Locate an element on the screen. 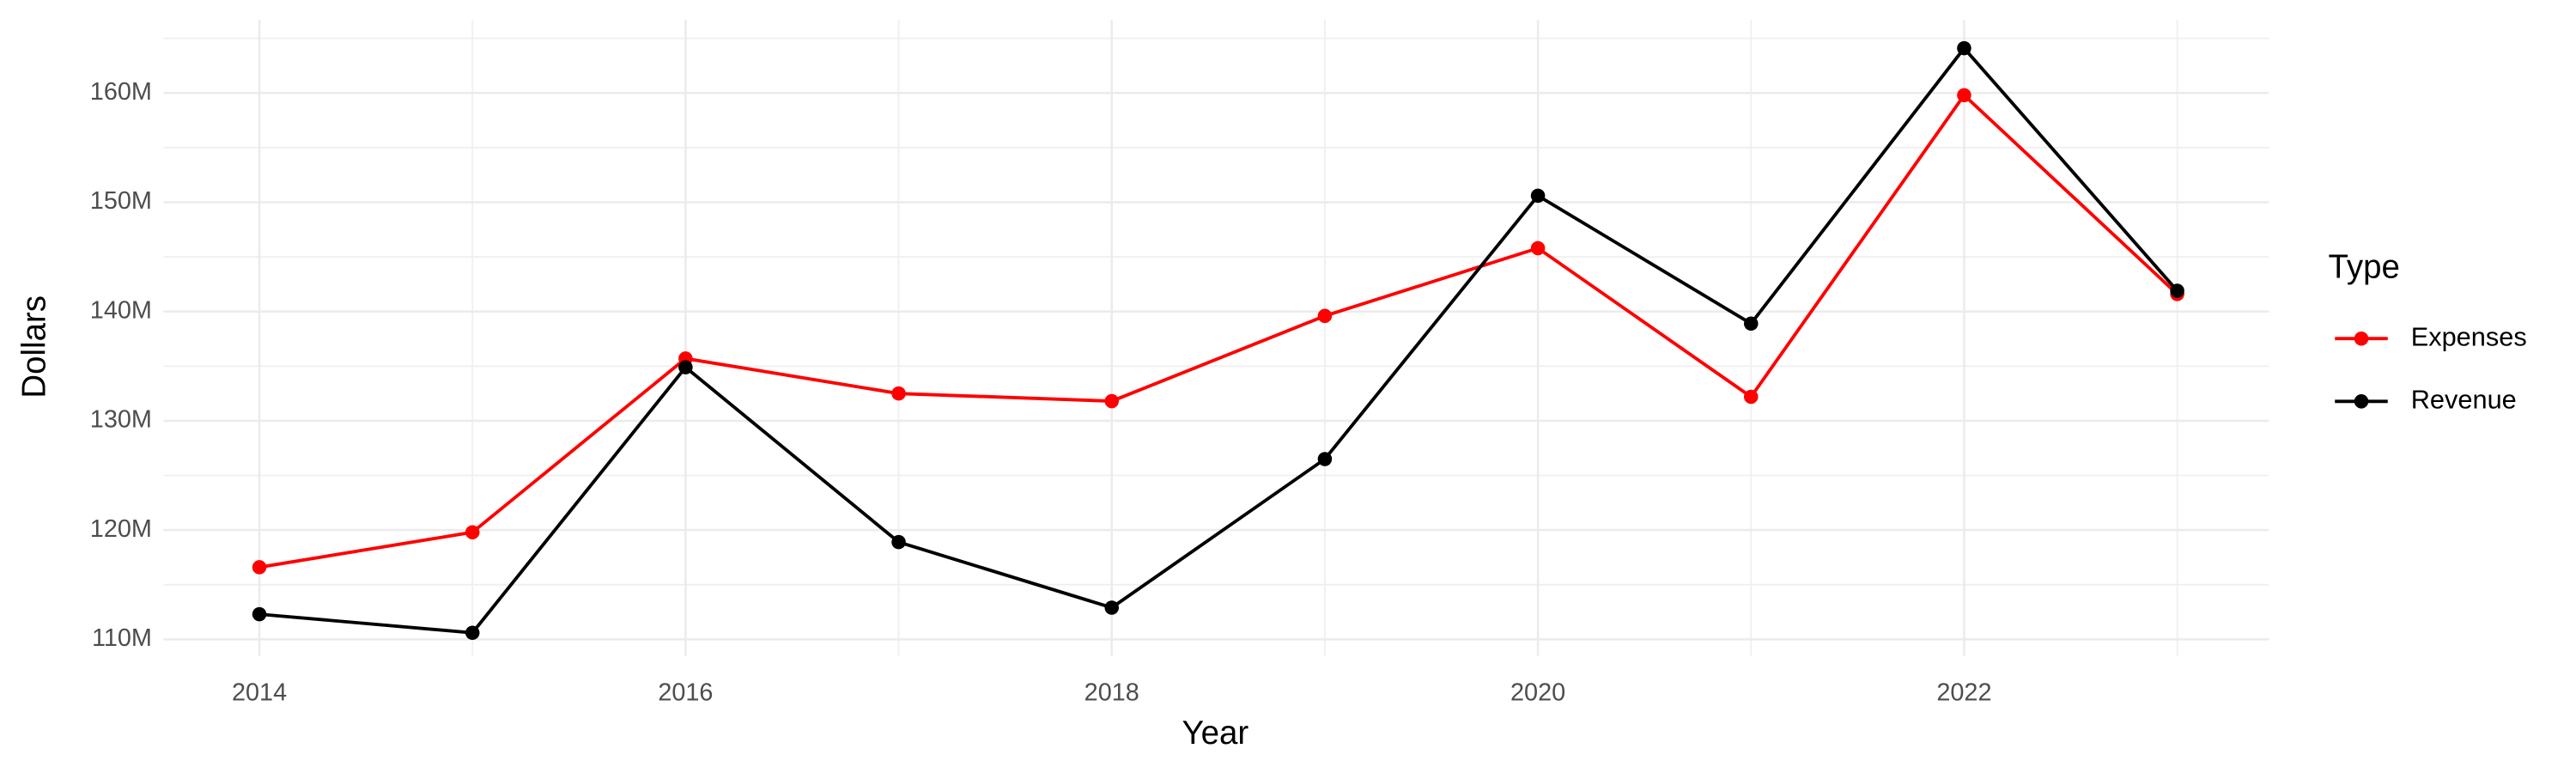 Image resolution: width=2576 pixels, height=773 pixels. y-tick-label: 130M is located at coordinates (121, 420).